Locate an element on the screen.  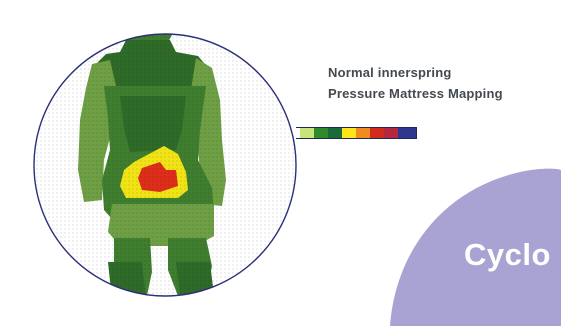
pressure-color-scale is located at coordinates (356, 133).